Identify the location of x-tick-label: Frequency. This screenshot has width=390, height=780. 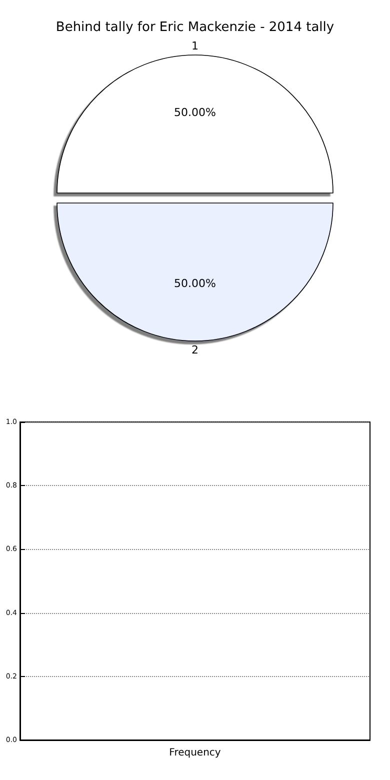
(195, 753).